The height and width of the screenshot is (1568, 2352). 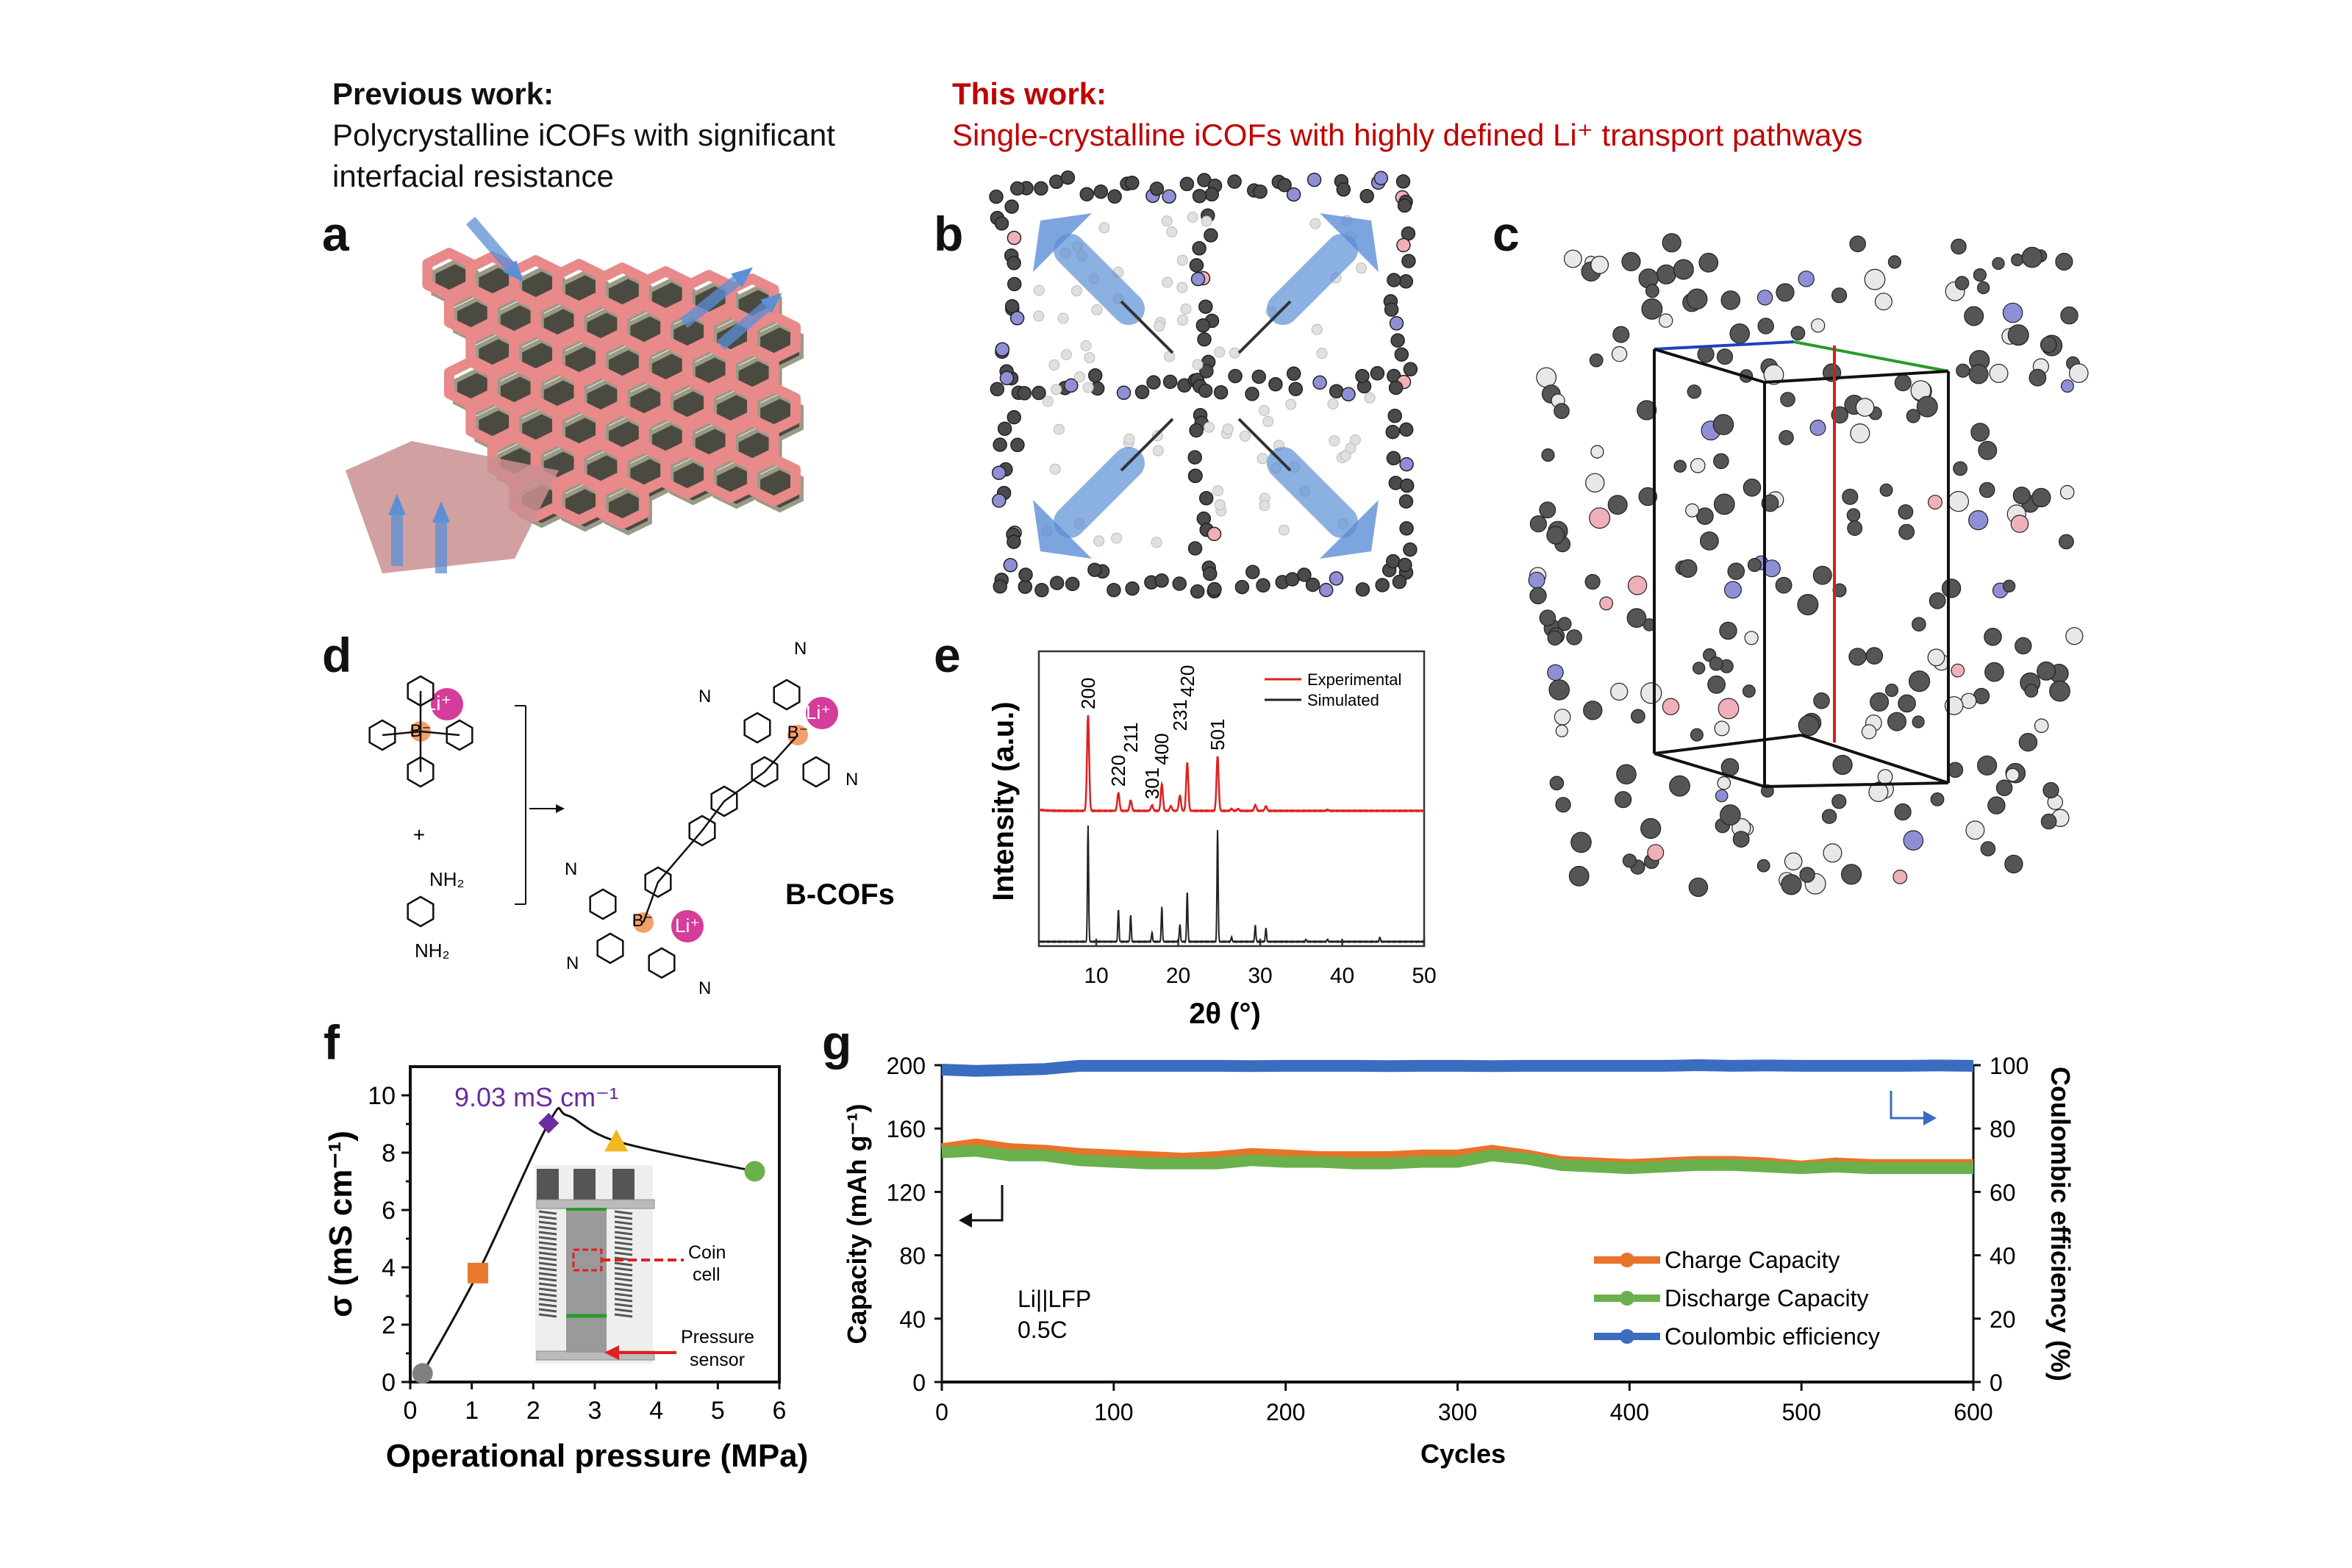 What do you see at coordinates (1457, 1412) in the screenshot?
I see `g-x-tick-label: 300` at bounding box center [1457, 1412].